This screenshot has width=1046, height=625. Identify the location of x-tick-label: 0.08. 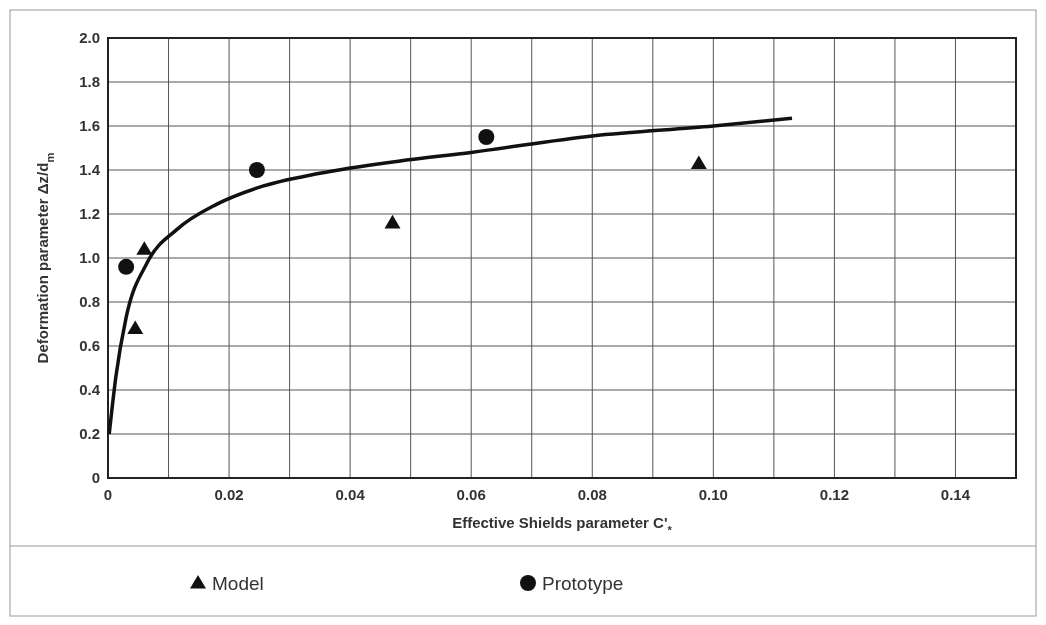
(592, 494).